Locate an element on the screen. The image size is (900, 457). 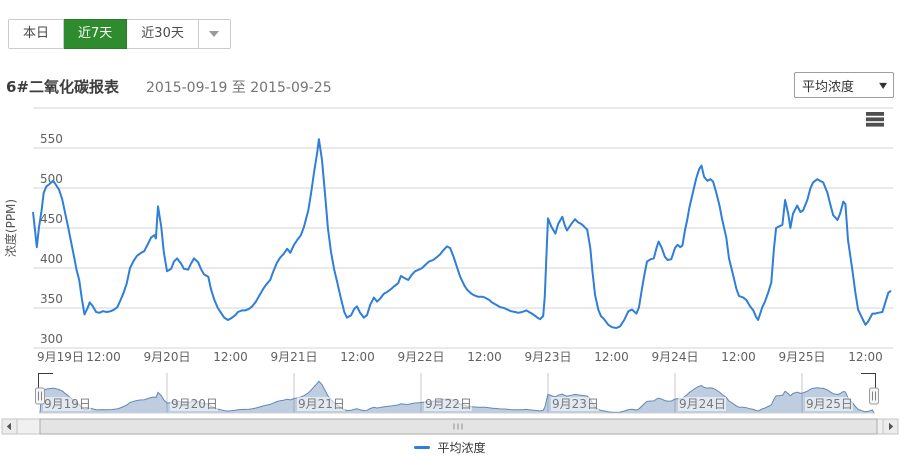
navigator-day-label: 9月23日 is located at coordinates (575, 404).